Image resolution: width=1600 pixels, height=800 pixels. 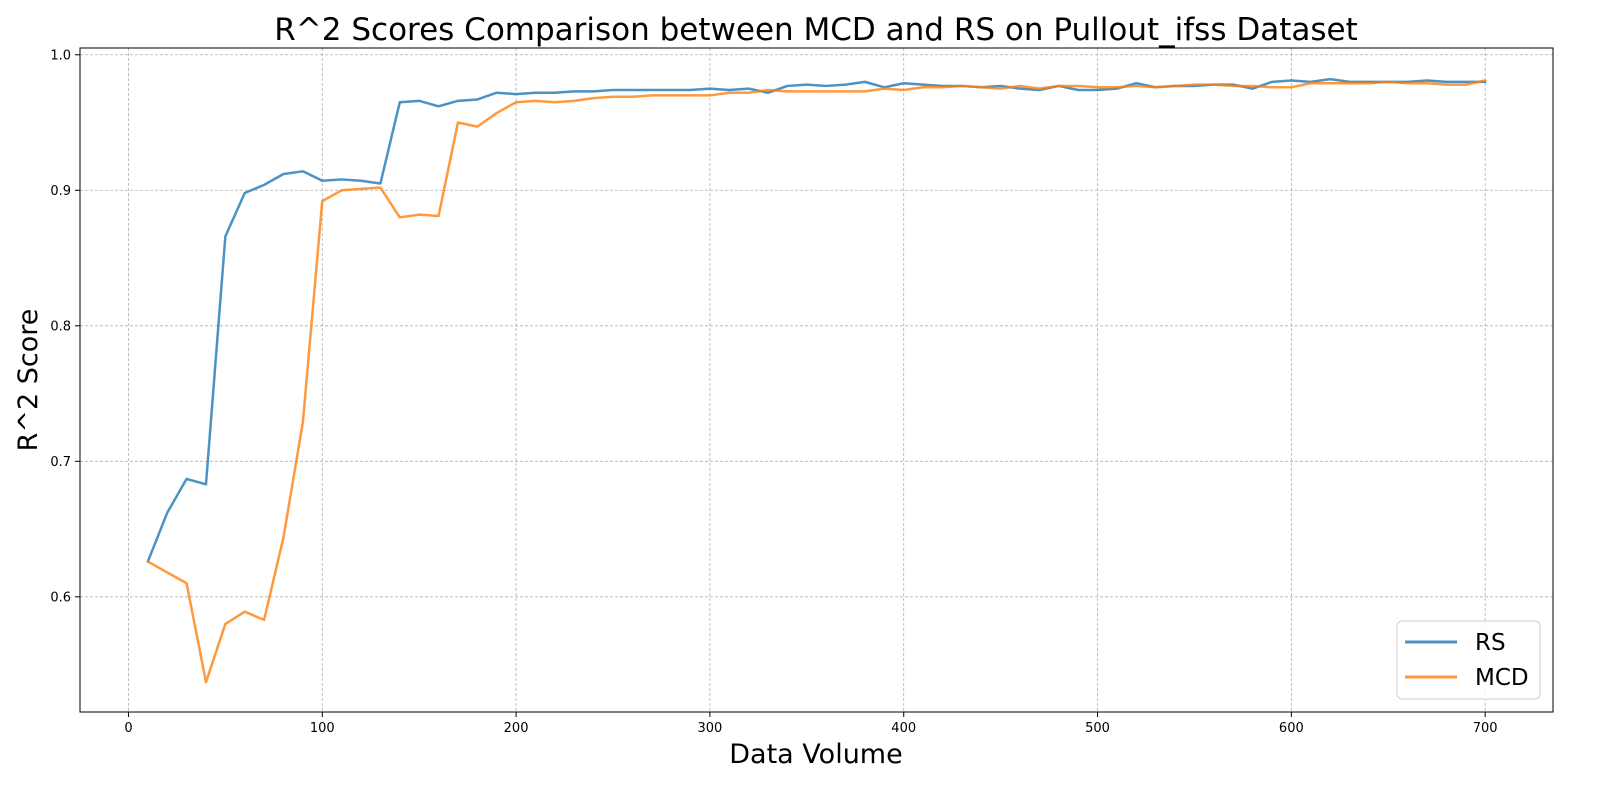 What do you see at coordinates (1485, 728) in the screenshot?
I see `x-tick-label: 700` at bounding box center [1485, 728].